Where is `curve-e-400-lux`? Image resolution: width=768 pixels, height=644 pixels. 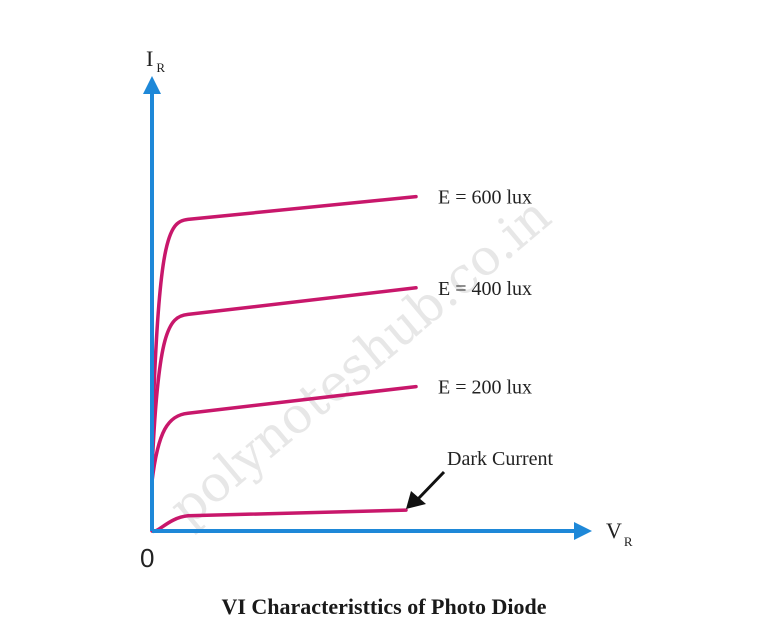 curve-e-400-lux is located at coordinates (284, 379).